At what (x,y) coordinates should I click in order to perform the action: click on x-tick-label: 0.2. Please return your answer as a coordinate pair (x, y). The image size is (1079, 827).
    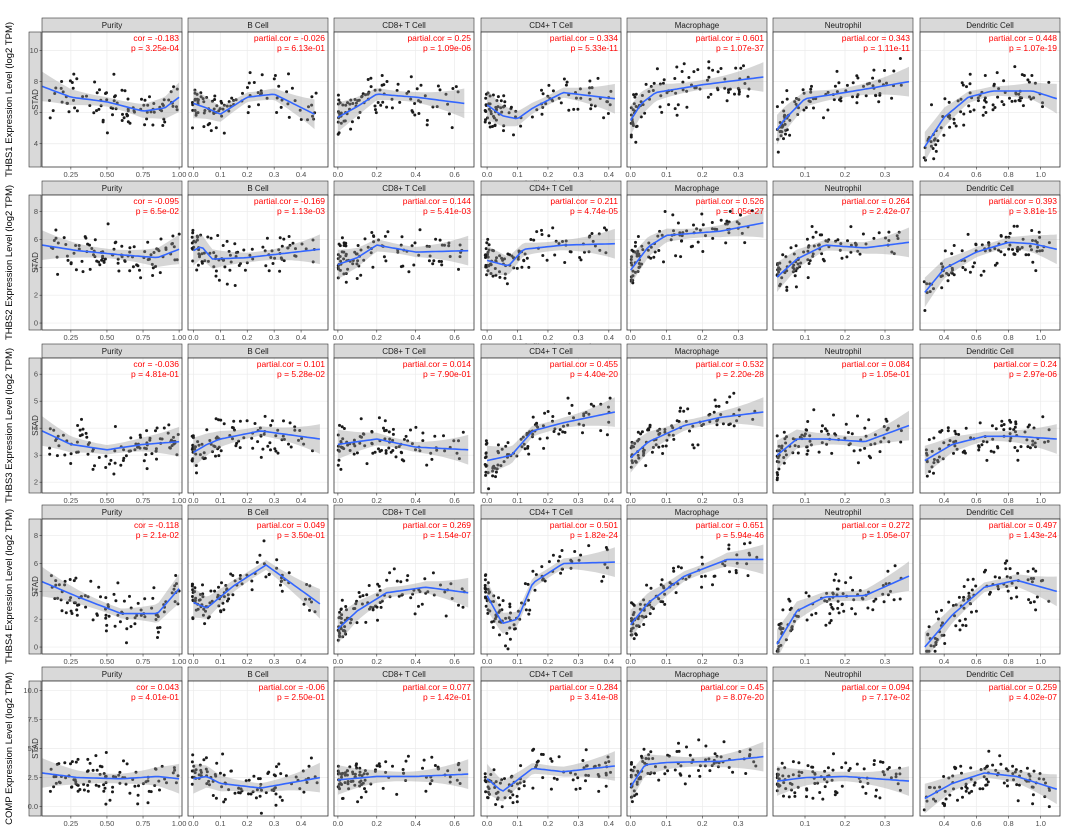
    Looking at the image, I should click on (548, 500).